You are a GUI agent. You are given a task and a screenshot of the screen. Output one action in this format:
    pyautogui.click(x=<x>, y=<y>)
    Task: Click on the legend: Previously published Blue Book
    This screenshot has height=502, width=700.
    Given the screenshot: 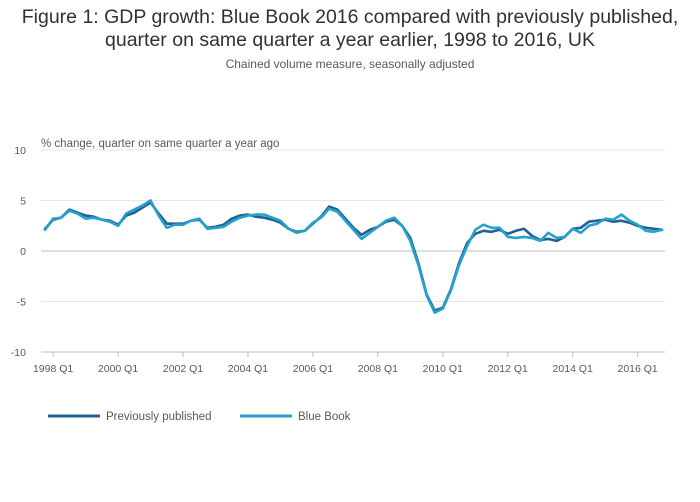 What is the action you would take?
    pyautogui.click(x=199, y=417)
    